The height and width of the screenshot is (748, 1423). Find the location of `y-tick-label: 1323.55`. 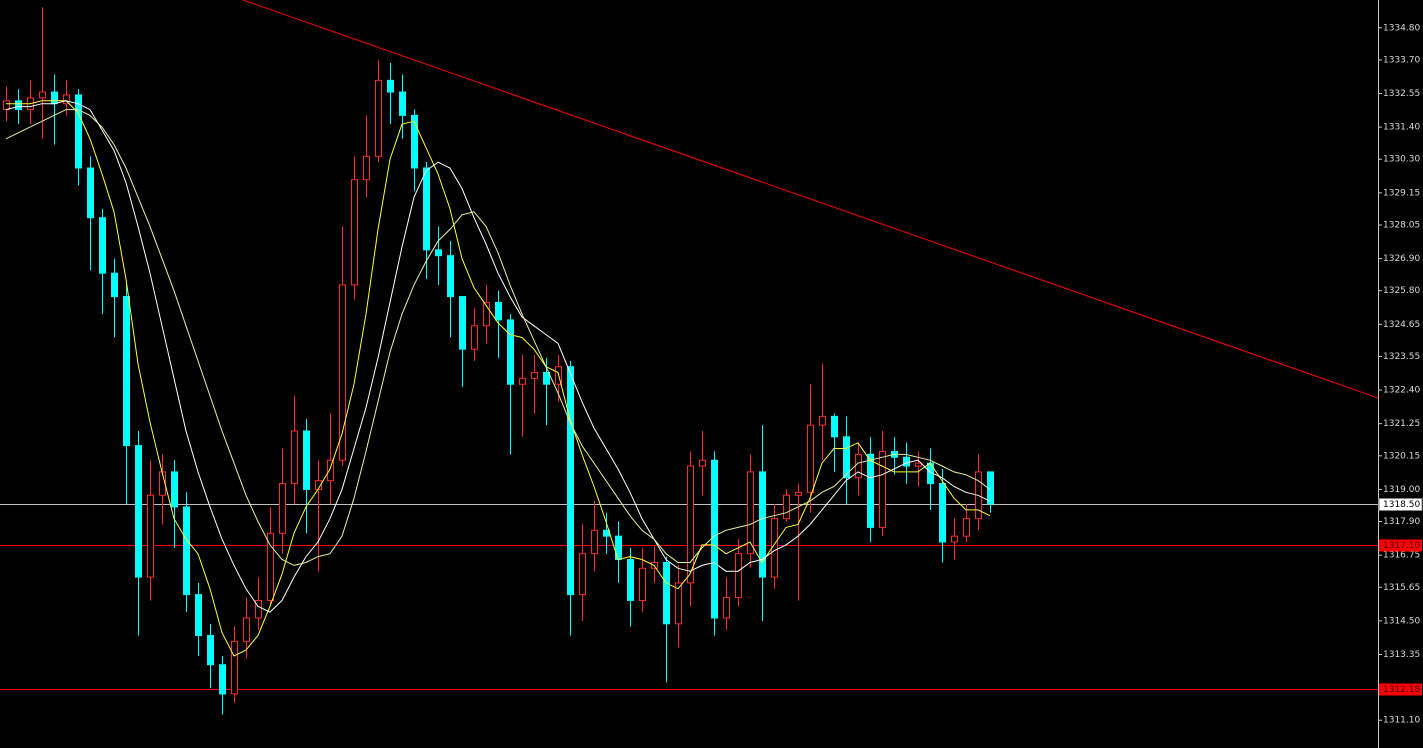

y-tick-label: 1323.55 is located at coordinates (1401, 357).